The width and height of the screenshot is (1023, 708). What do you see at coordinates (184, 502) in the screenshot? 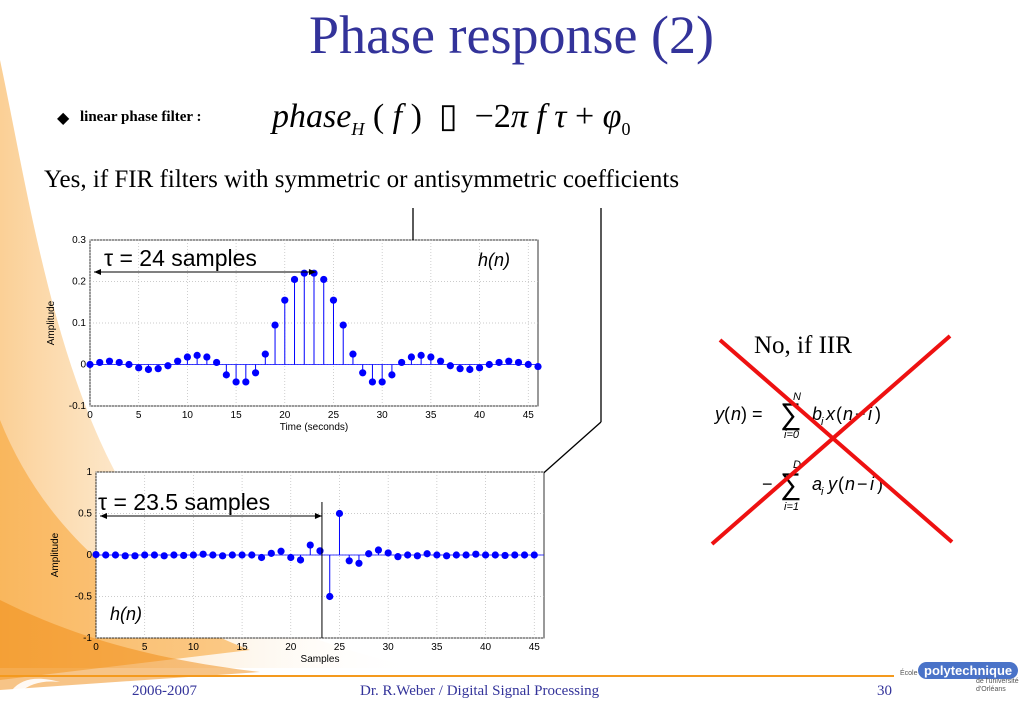
I see `tau-label: τ = 23.5 samples` at bounding box center [184, 502].